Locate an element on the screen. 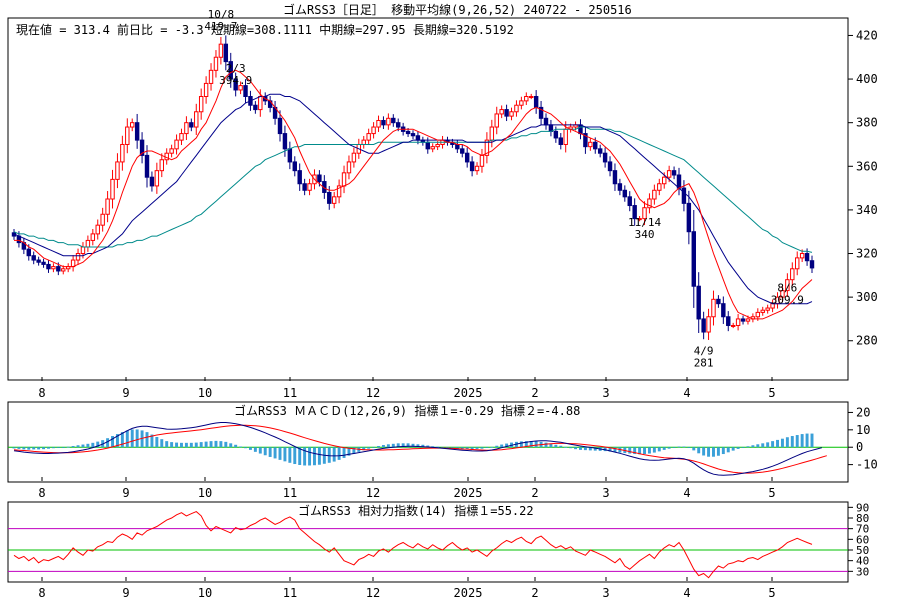  x-tick-label: 5 is located at coordinates (771, 393).